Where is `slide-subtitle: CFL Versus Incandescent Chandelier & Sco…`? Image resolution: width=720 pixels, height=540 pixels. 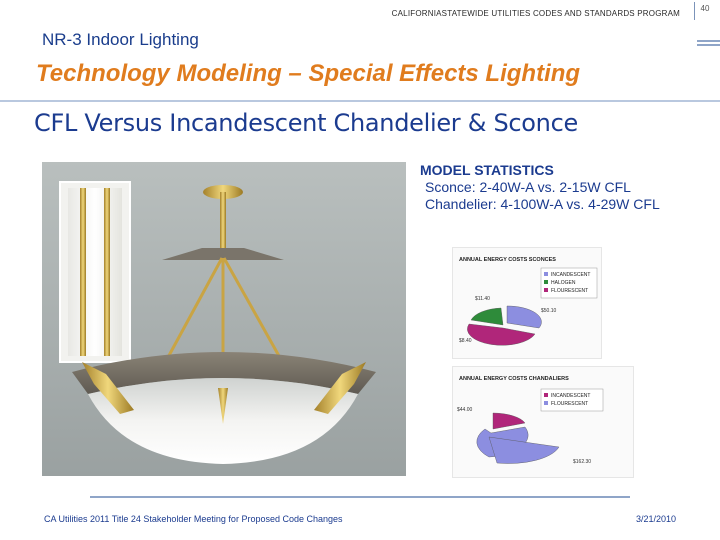 slide-subtitle: CFL Versus Incandescent Chandelier & Sco… is located at coordinates (306, 123).